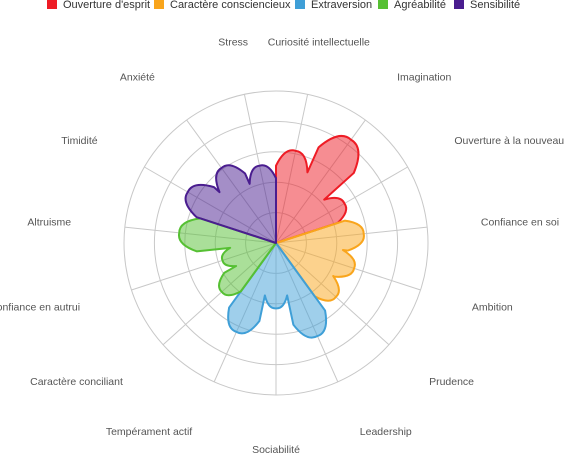 The height and width of the screenshot is (470, 564). Describe the element at coordinates (233, 43) in the screenshot. I see `axis-label: Stress` at that location.